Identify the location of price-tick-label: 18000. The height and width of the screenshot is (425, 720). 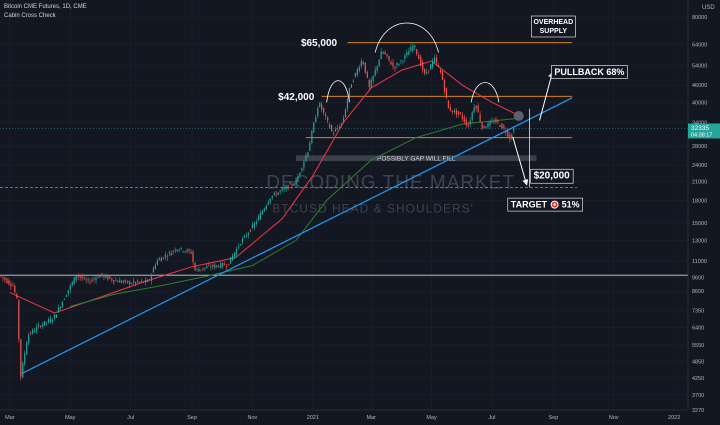
(699, 201).